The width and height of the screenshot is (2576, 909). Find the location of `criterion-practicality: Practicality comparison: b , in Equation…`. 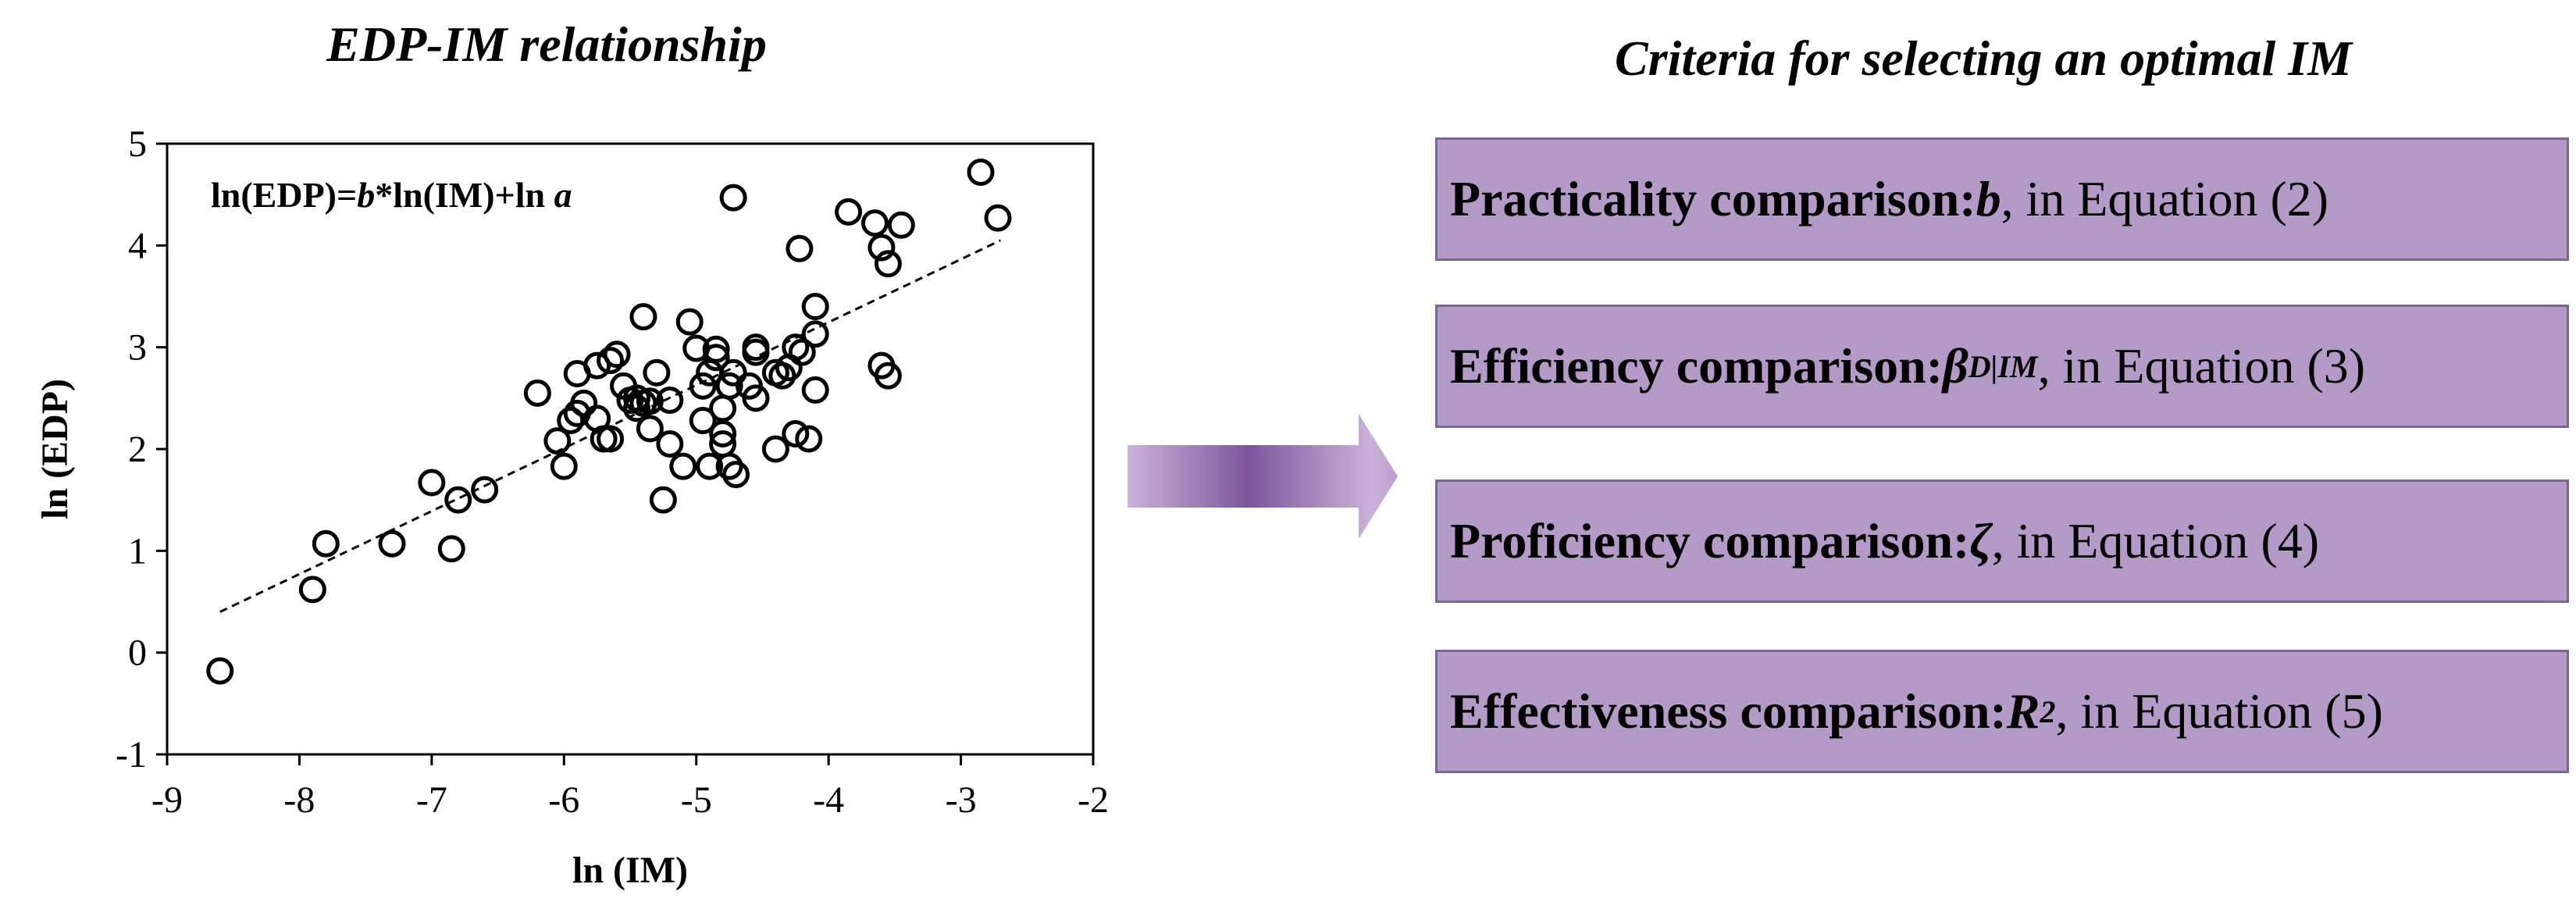

criterion-practicality: Practicality comparison: b , in Equation… is located at coordinates (2002, 199).